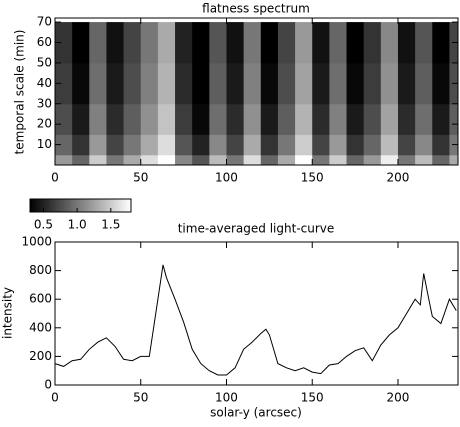  I want to click on heatmap-title: flatness spectrum, so click(256, 9).